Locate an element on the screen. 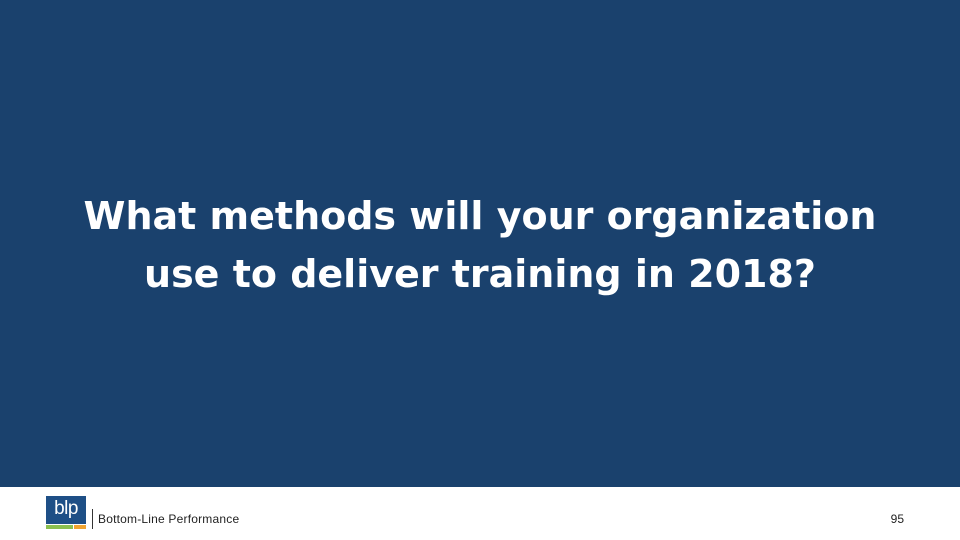 The height and width of the screenshot is (540, 960). footer: blp Bottom-Line Performance 95 is located at coordinates (480, 513).